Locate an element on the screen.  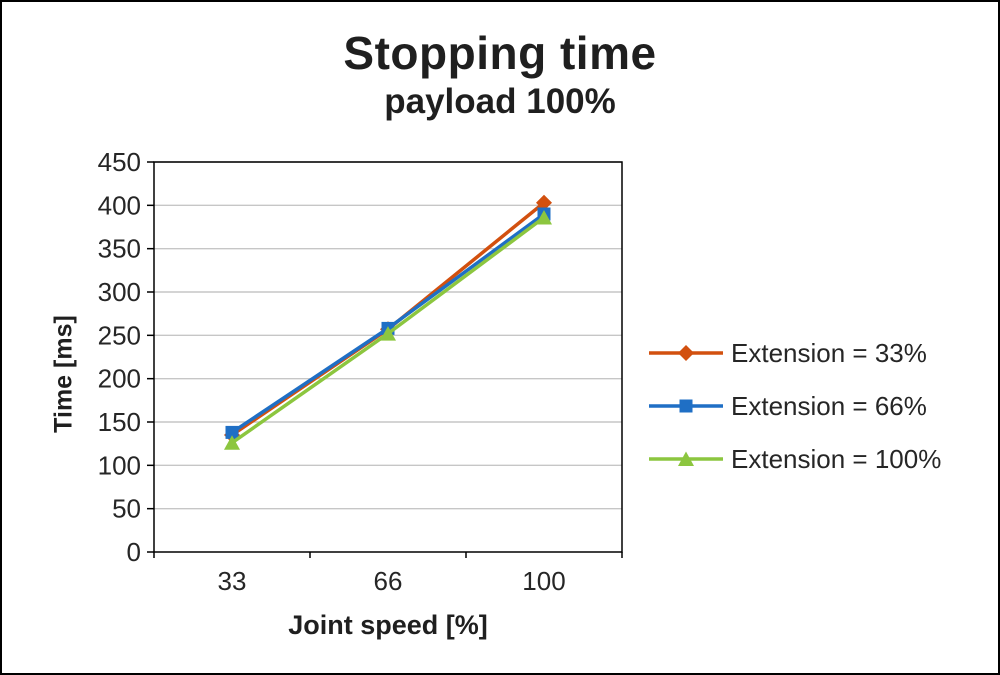
y-tick-label: 0 is located at coordinates (134, 552).